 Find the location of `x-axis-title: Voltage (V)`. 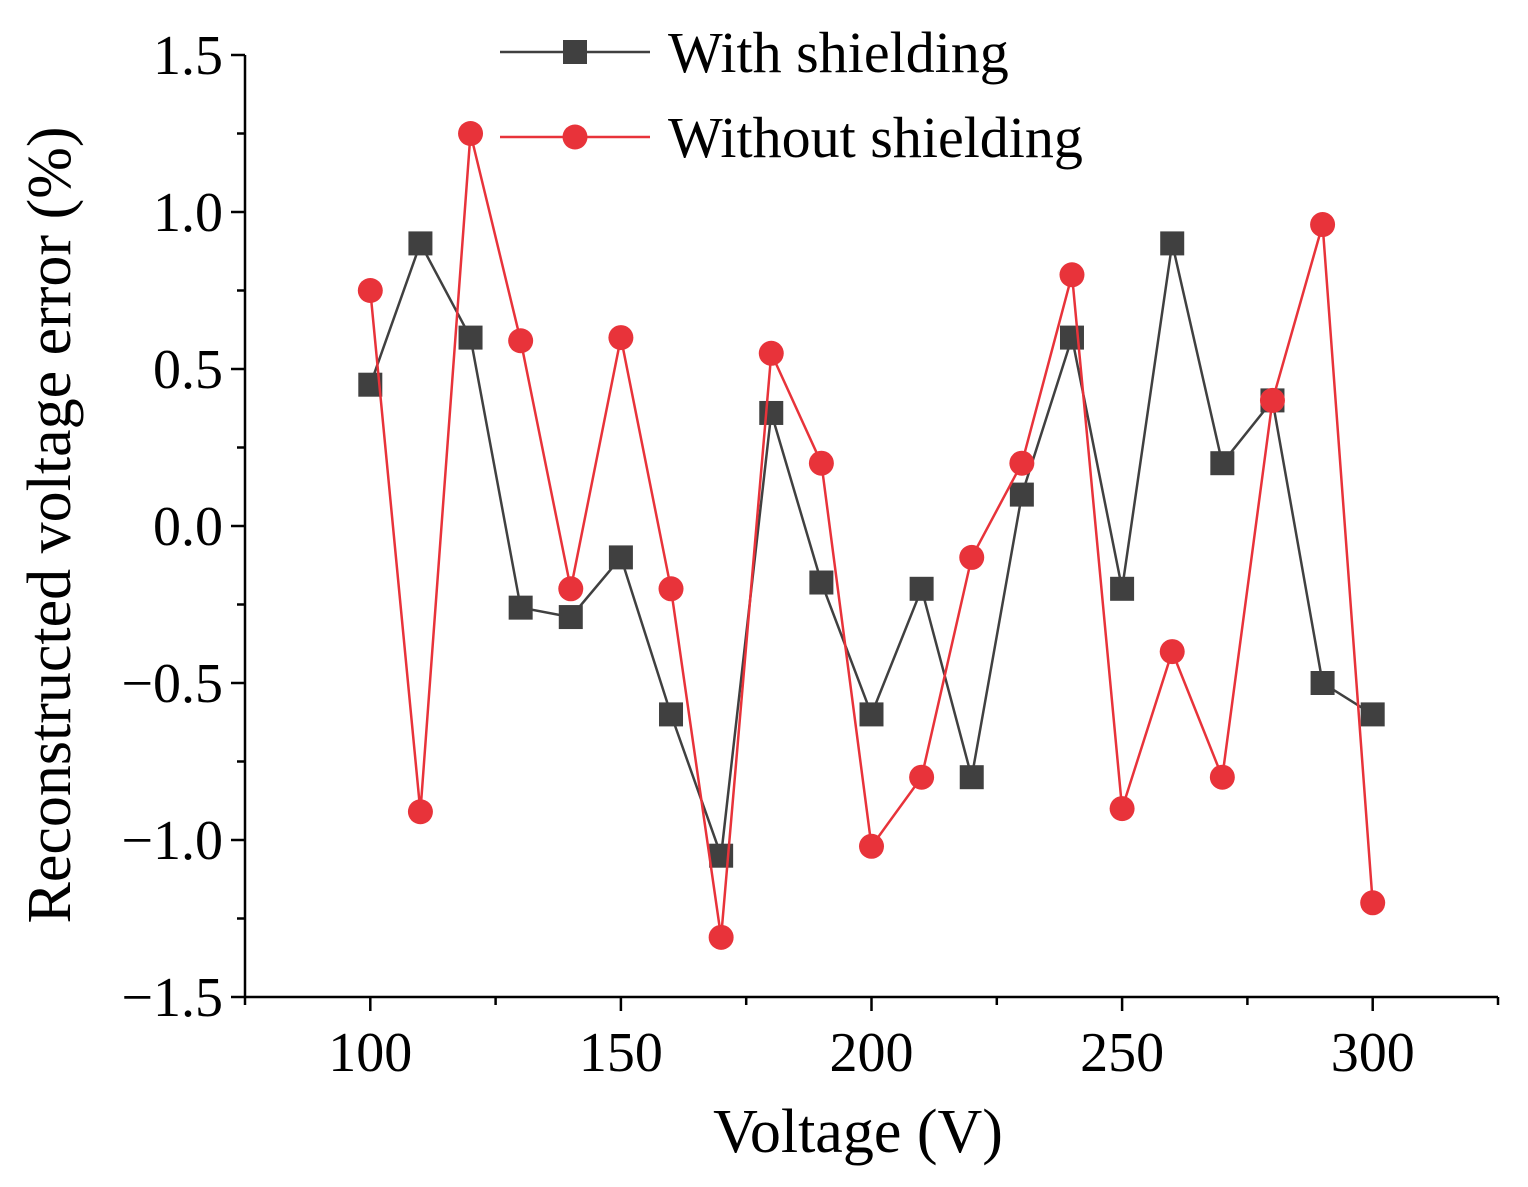

x-axis-title: Voltage (V) is located at coordinates (858, 1132).